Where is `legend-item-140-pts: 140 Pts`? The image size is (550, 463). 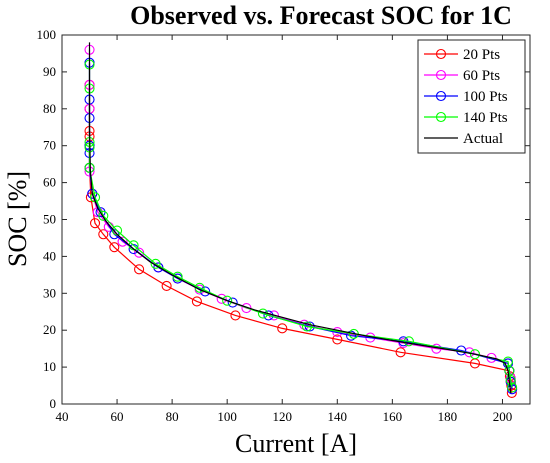 legend-item-140-pts: 140 Pts is located at coordinates (466, 118).